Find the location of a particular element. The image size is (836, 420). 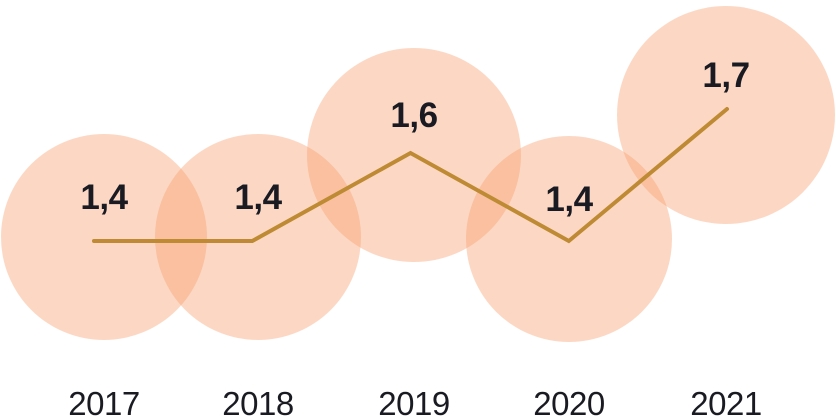

value-label-2018: 1,4 is located at coordinates (258, 197).